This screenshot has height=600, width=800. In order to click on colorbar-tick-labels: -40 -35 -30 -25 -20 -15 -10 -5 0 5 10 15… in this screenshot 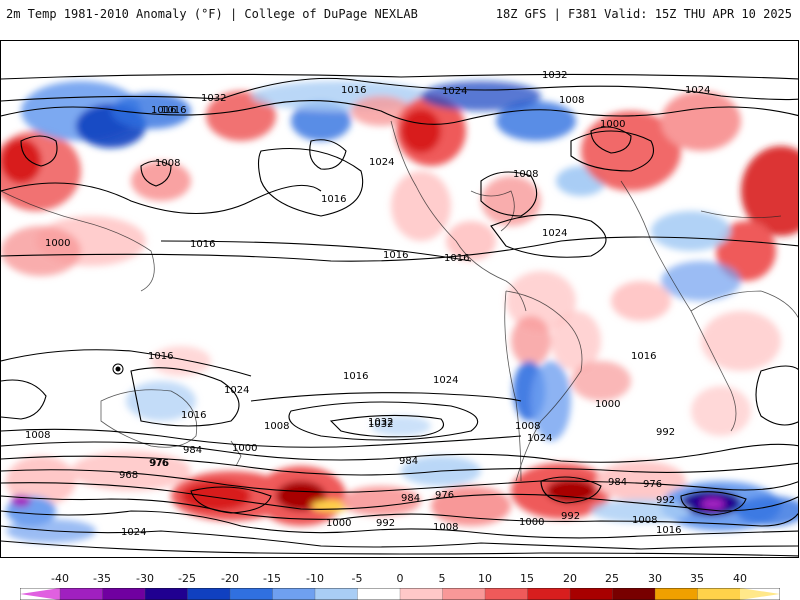, I will do `click(400, 579)`.